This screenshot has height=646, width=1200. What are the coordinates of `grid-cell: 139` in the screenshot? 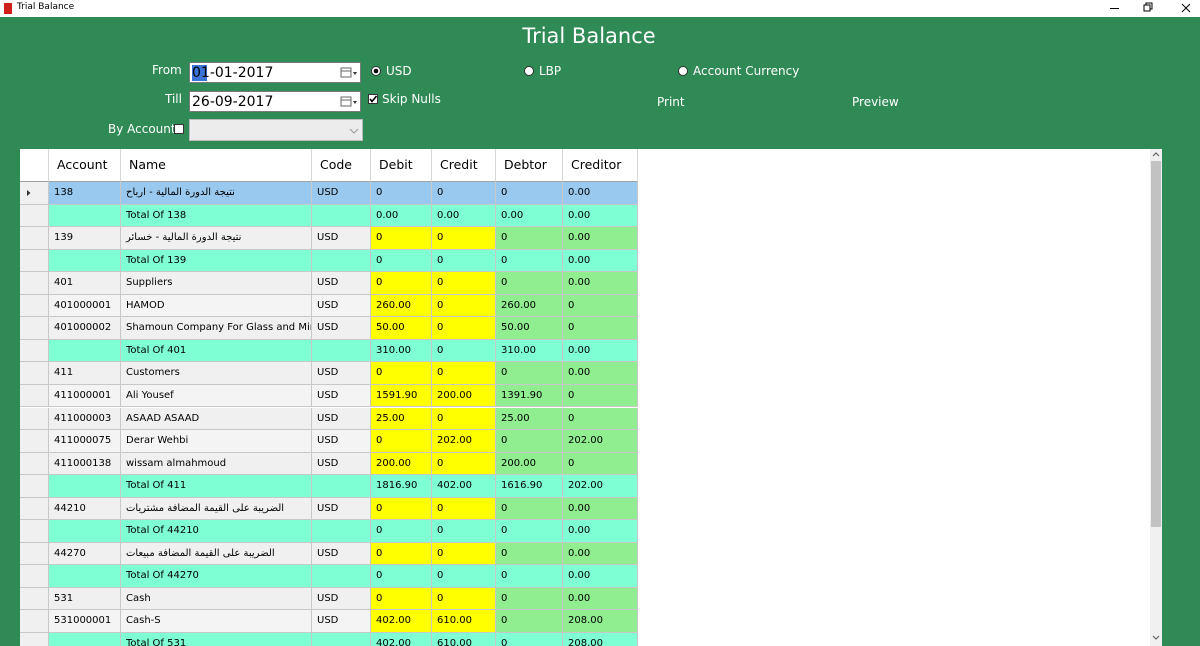 It's located at (85, 238).